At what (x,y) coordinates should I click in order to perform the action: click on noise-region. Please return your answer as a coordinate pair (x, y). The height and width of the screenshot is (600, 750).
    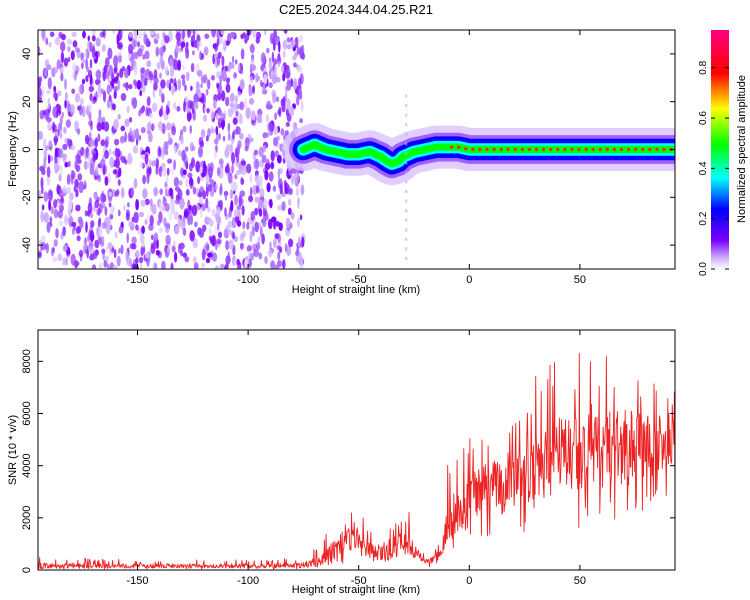
    Looking at the image, I should click on (172, 149).